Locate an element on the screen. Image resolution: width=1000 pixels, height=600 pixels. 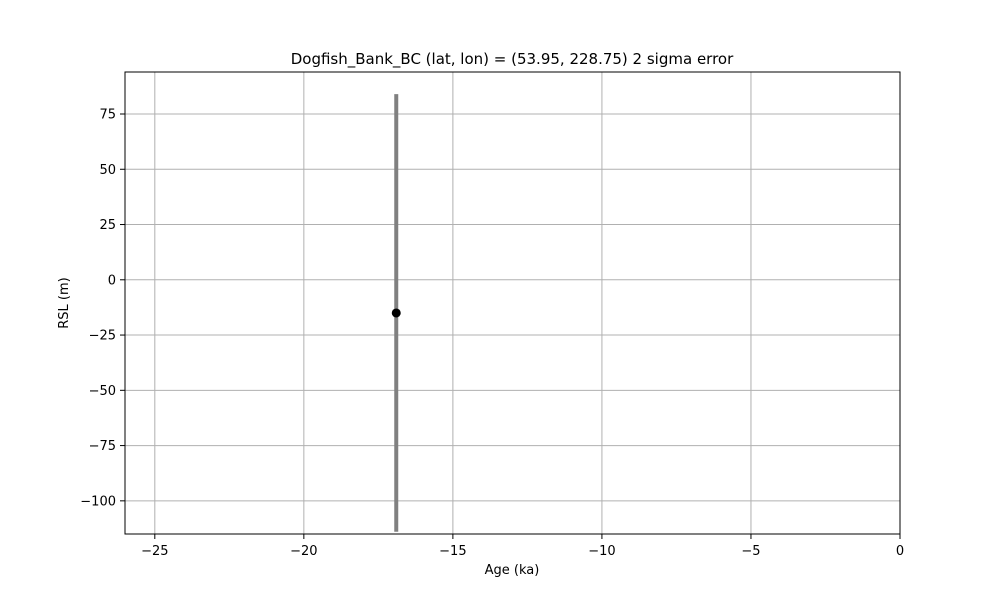
data-point is located at coordinates (396, 313).